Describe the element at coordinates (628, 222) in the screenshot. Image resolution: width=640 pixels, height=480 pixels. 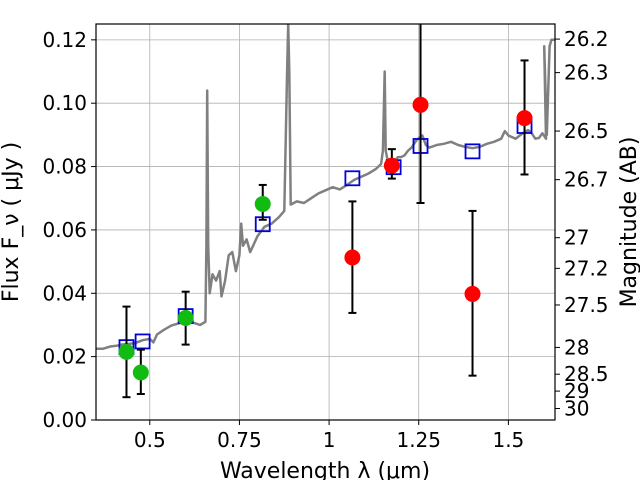
I see `right-axis-label: Magnitude (AB)` at that location.